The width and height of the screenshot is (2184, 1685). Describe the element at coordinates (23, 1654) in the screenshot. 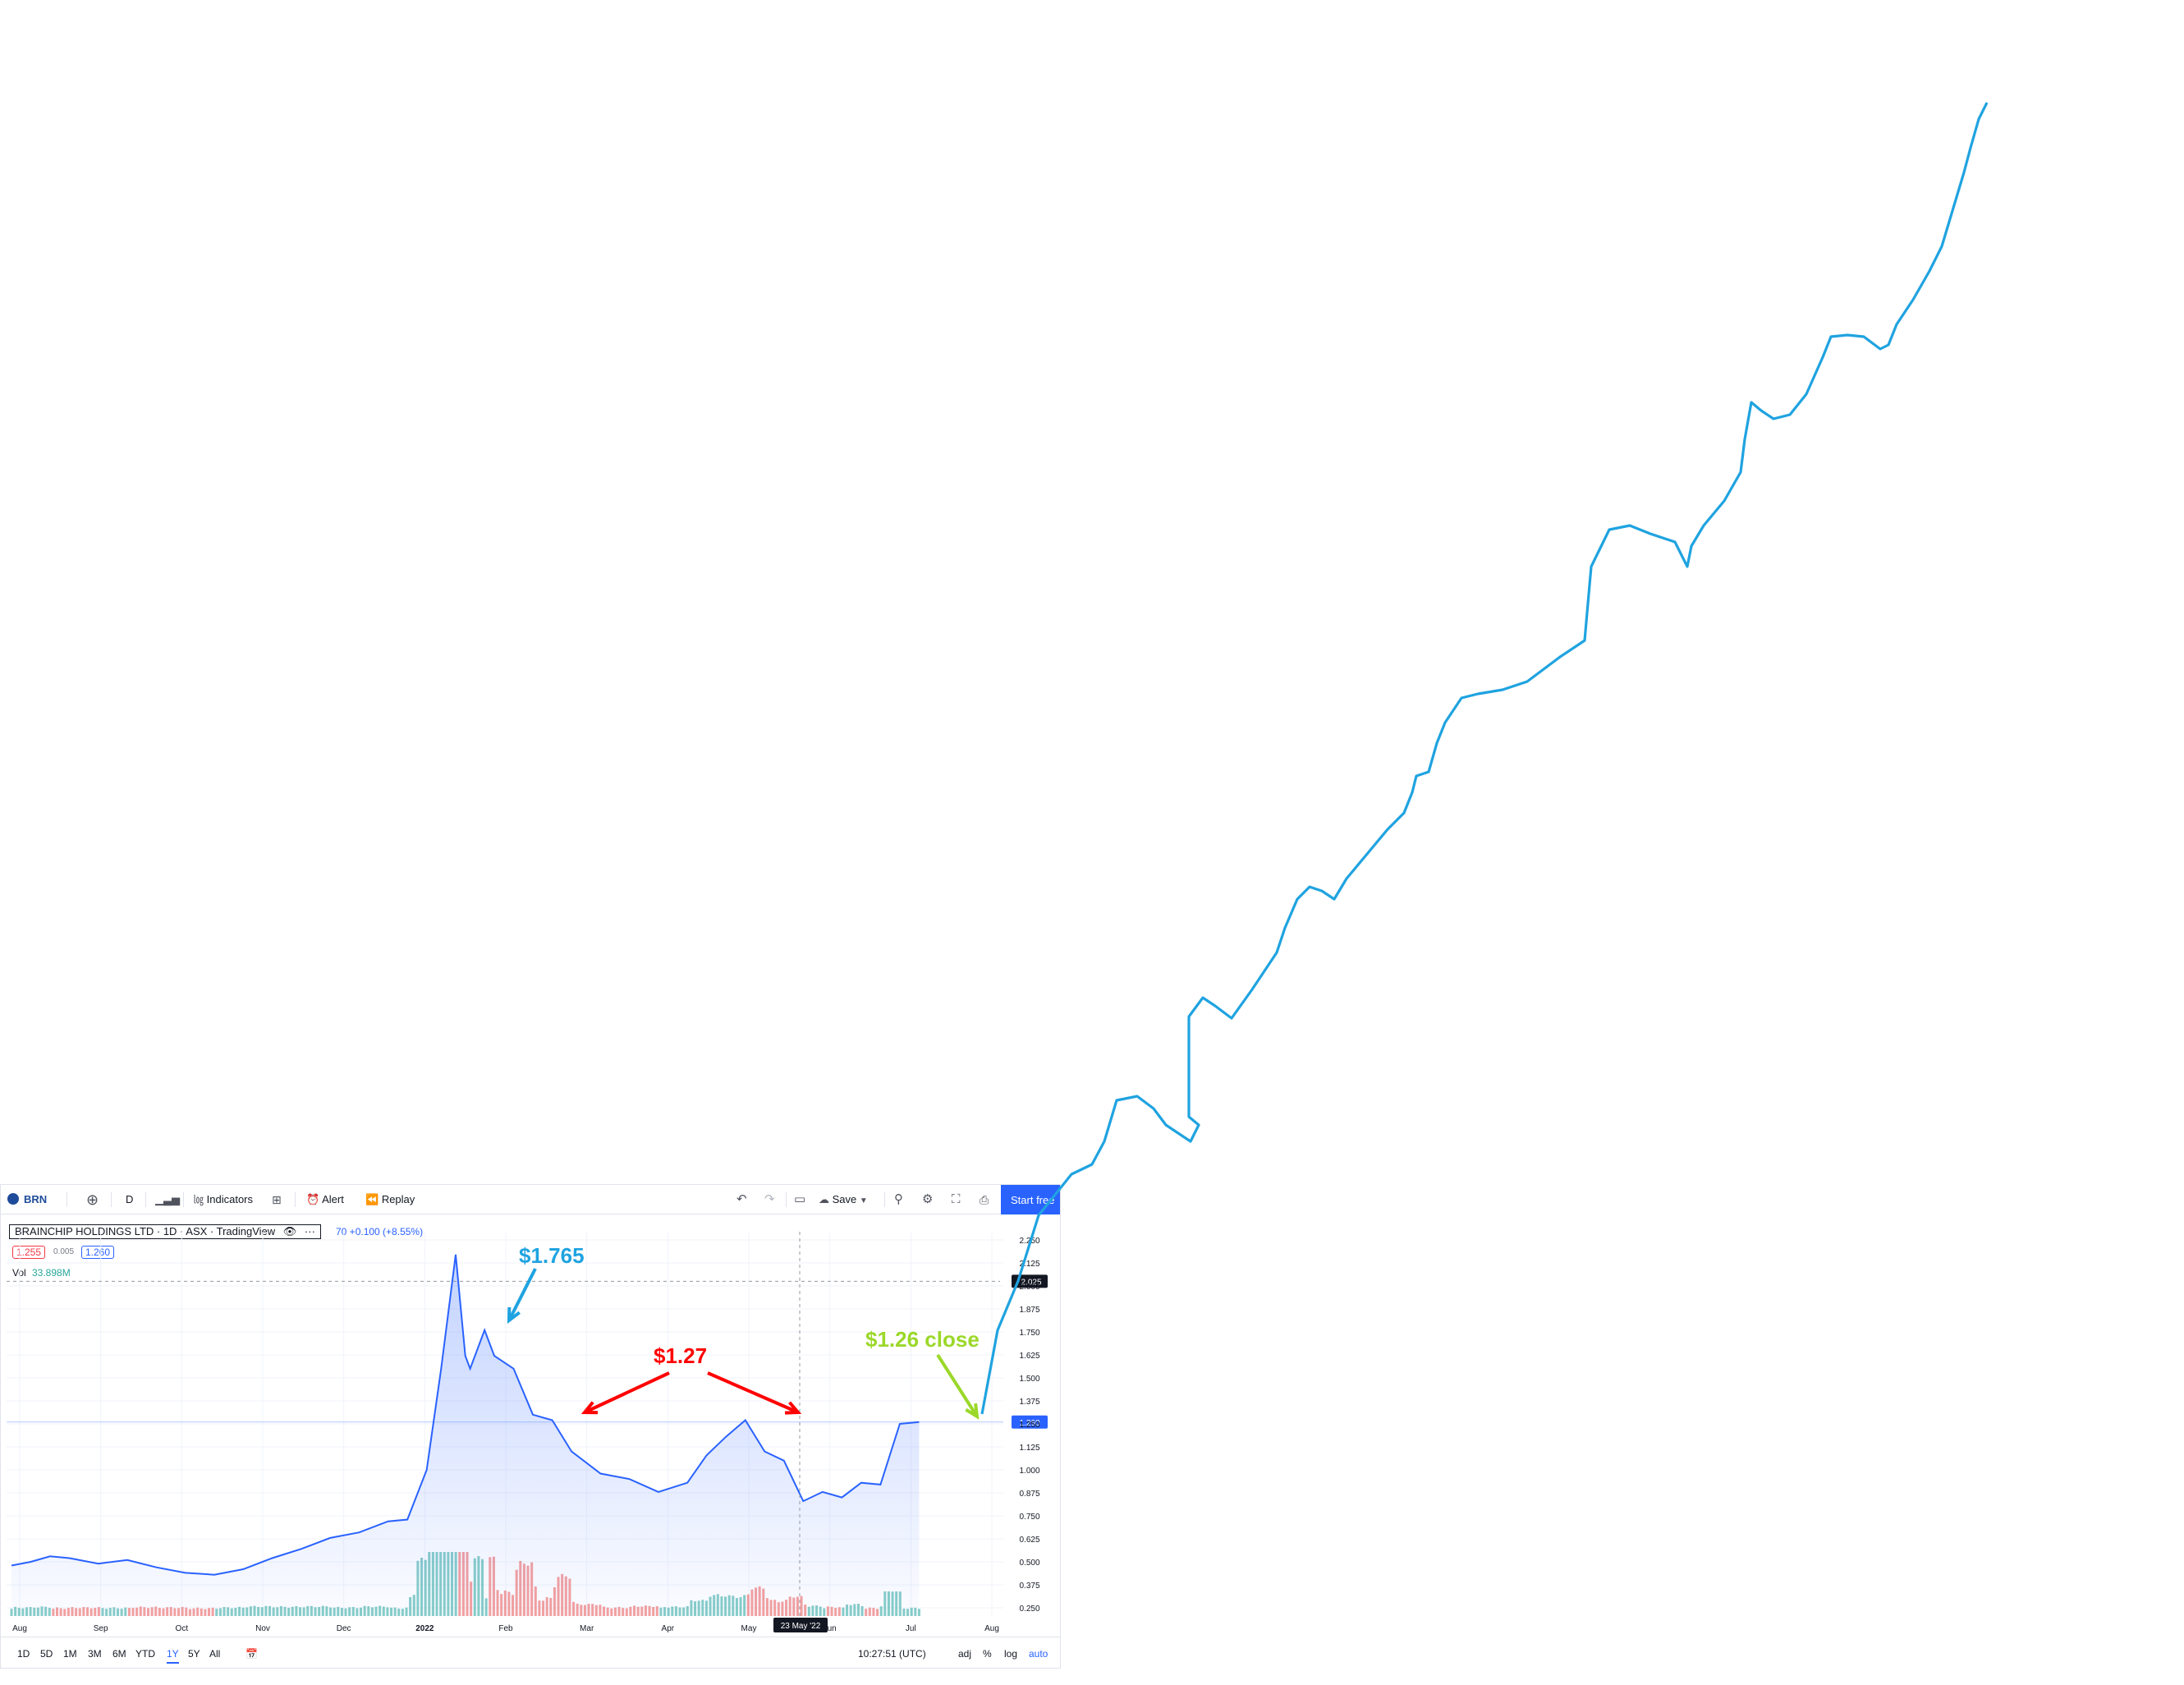

I see `range-button-1d: 1D` at that location.